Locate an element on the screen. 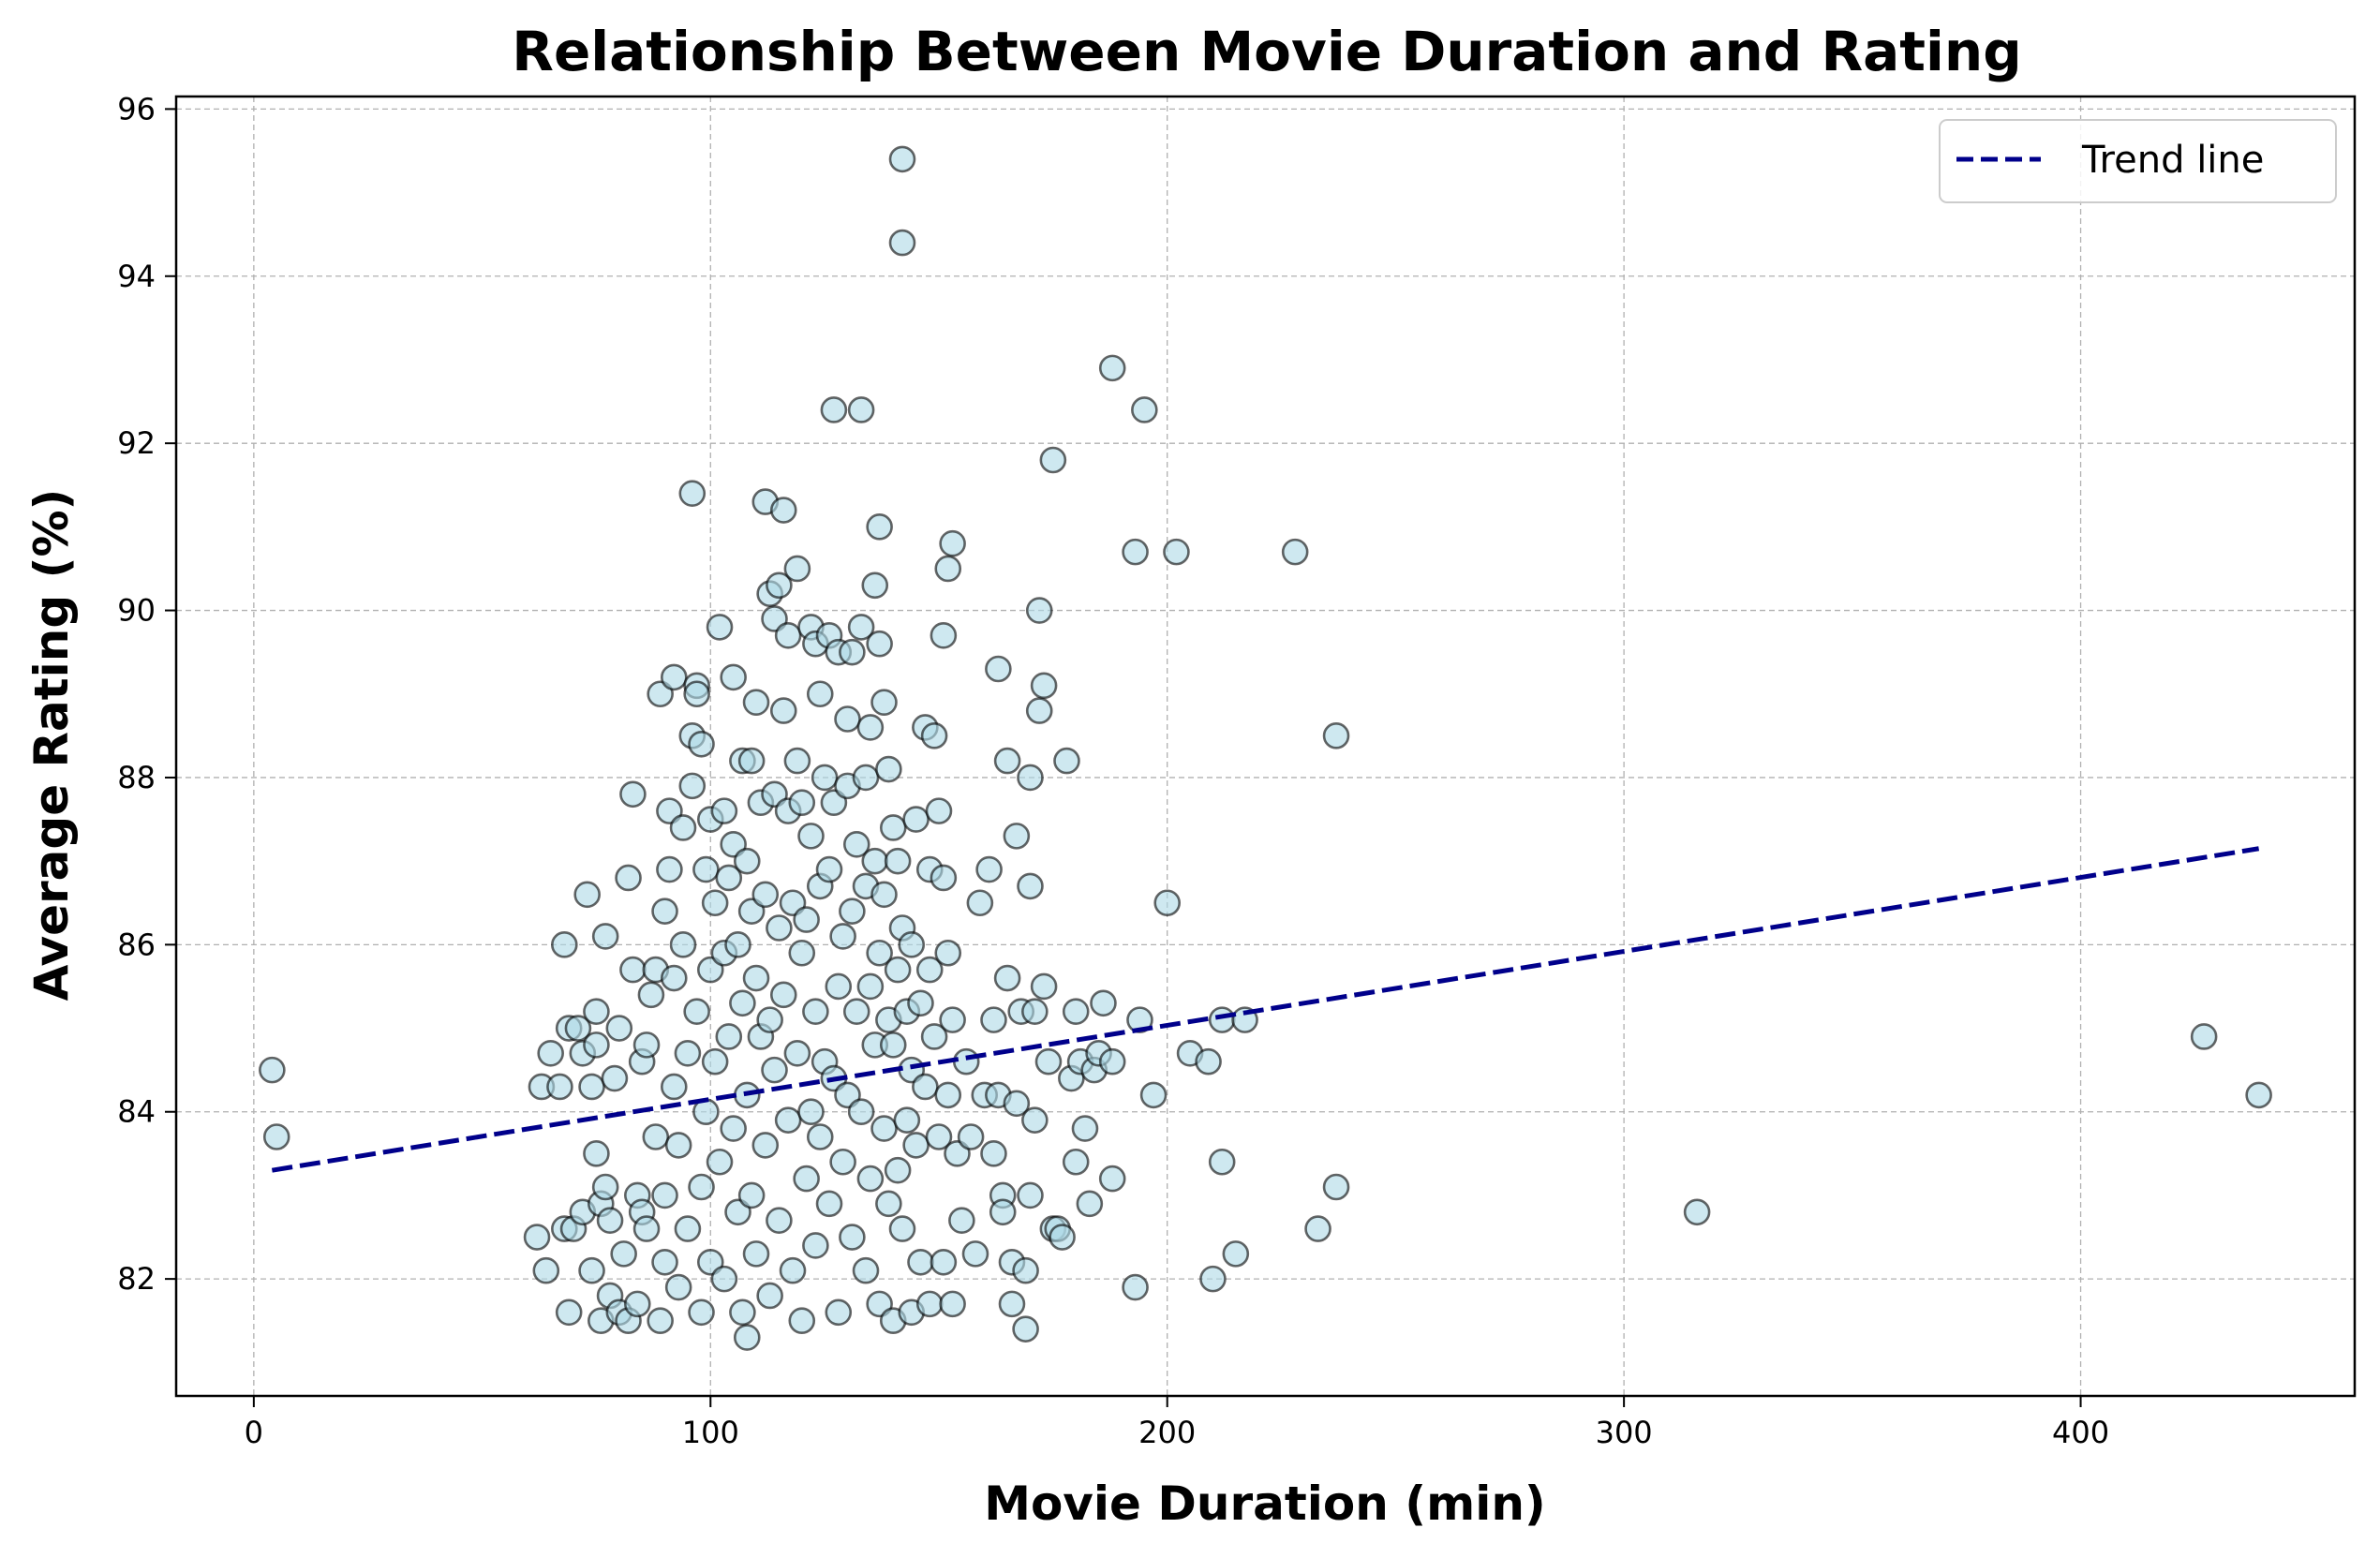 The image size is (2380, 1558). y-tick-label: 94 is located at coordinates (136, 277).